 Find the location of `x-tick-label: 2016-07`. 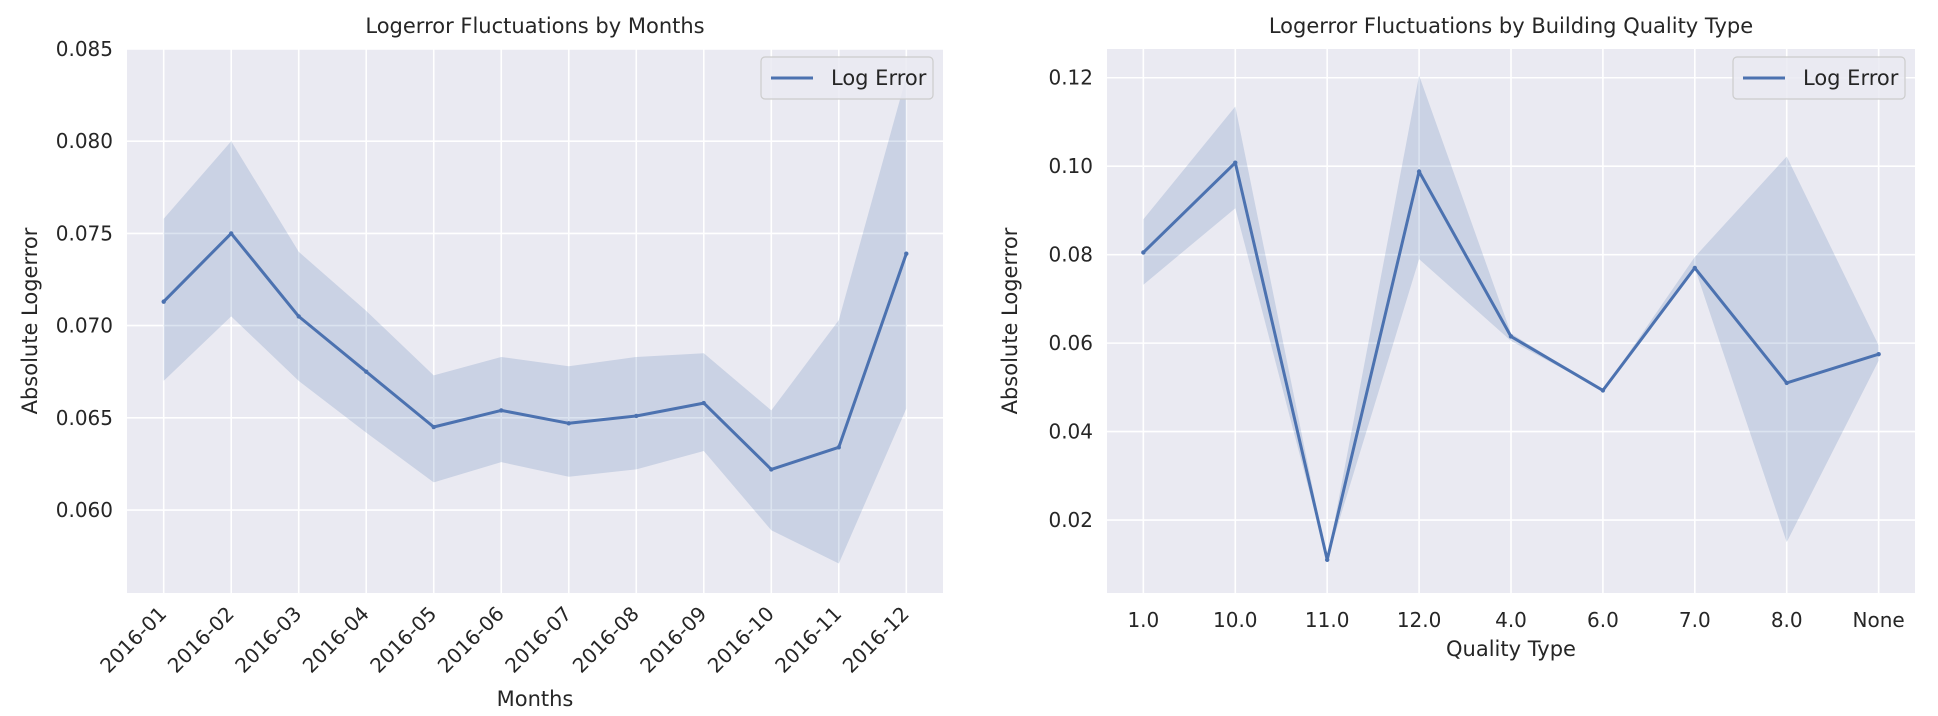

x-tick-label: 2016-07 is located at coordinates (538, 640).